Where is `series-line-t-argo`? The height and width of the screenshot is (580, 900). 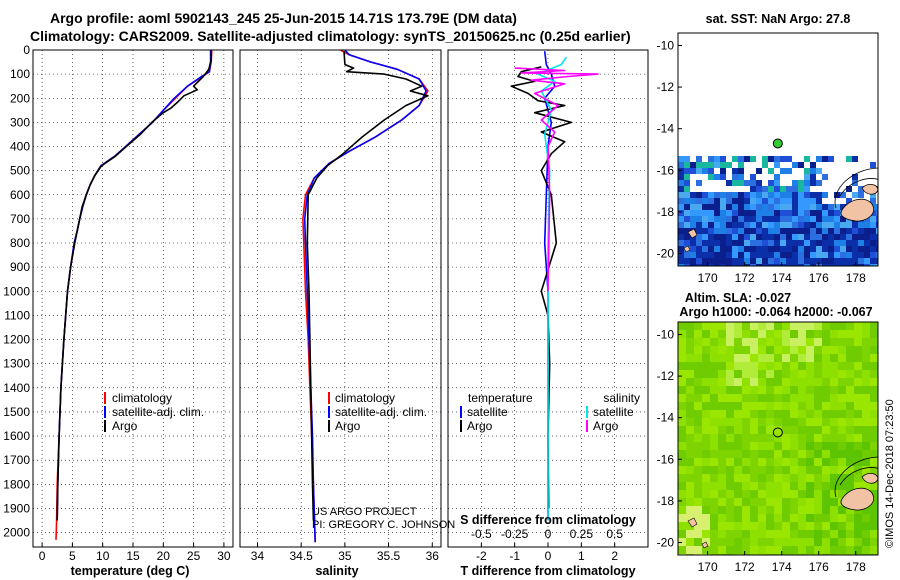
series-line-t-argo is located at coordinates (541, 287).